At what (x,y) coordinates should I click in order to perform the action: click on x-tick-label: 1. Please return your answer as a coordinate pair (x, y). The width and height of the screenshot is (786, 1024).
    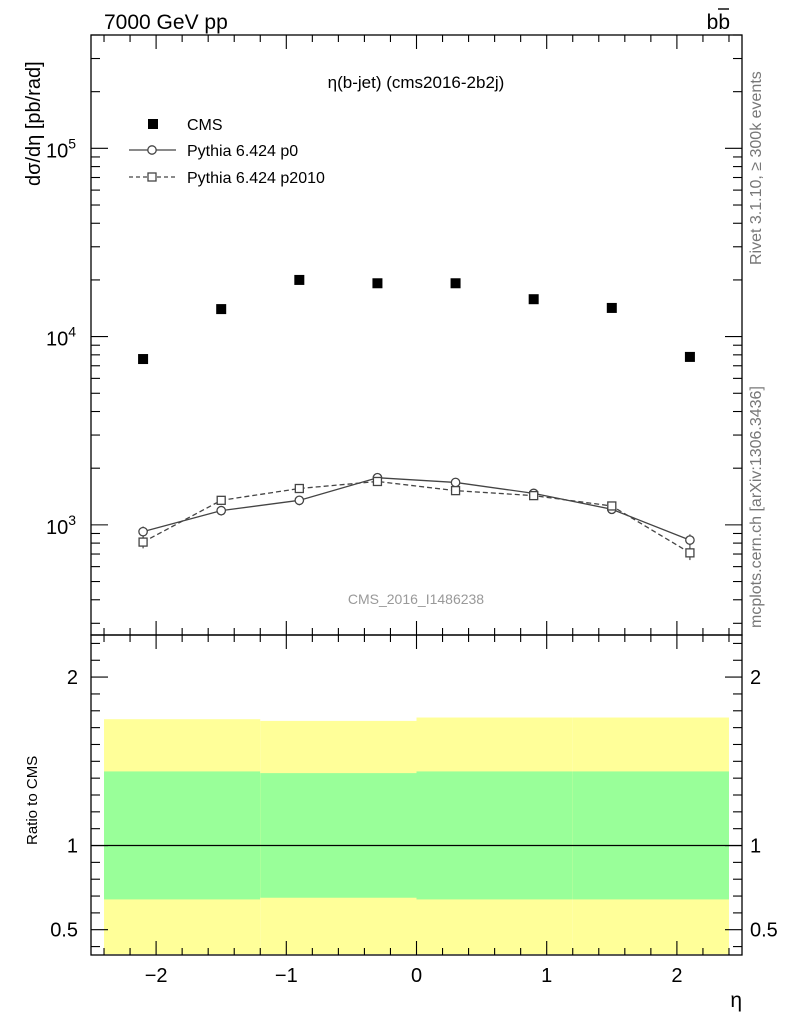
    Looking at the image, I should click on (546, 976).